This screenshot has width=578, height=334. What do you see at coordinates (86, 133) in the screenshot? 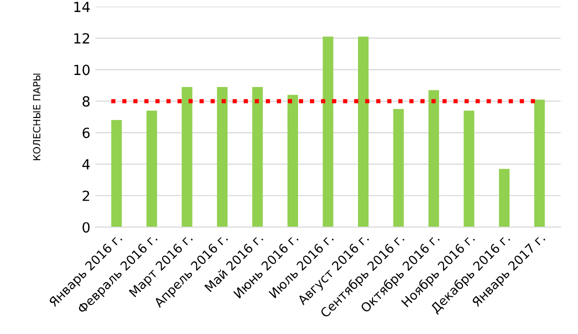
I see `y-tick-label: 6` at bounding box center [86, 133].